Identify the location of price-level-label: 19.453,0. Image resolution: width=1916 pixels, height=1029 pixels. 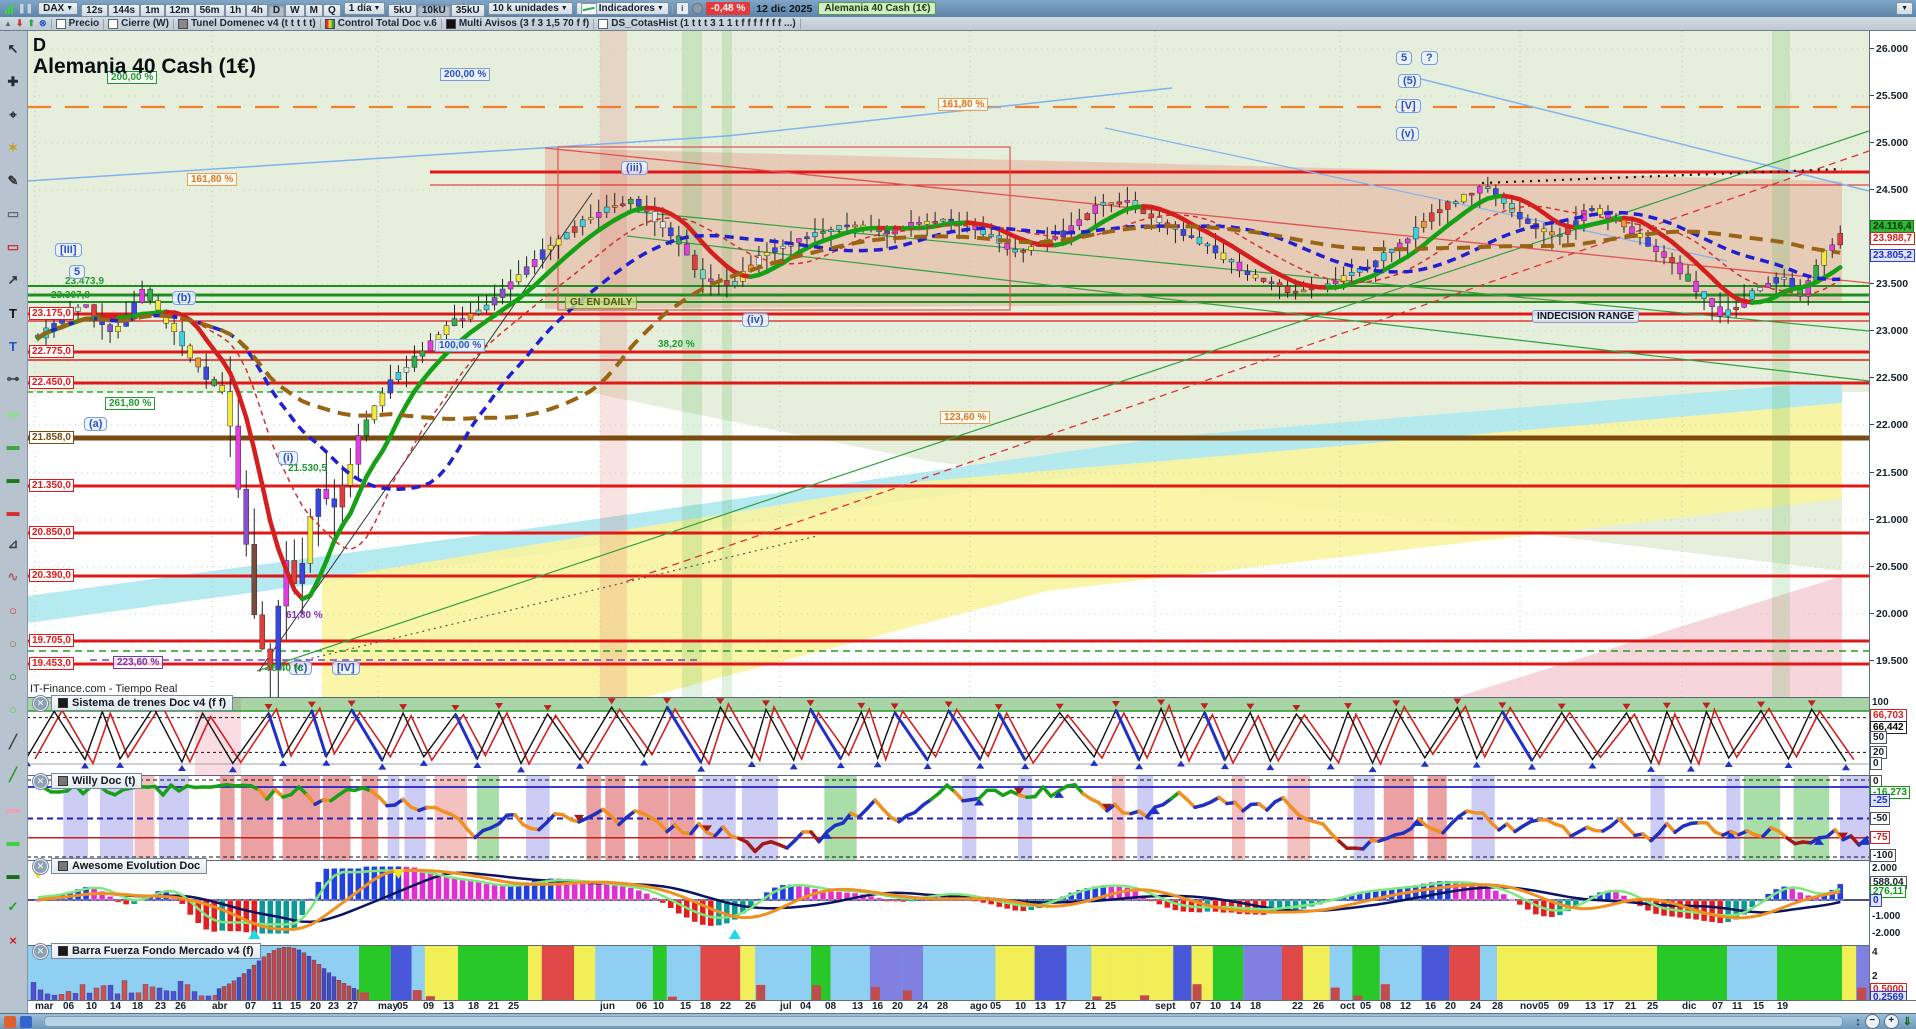
(51, 663).